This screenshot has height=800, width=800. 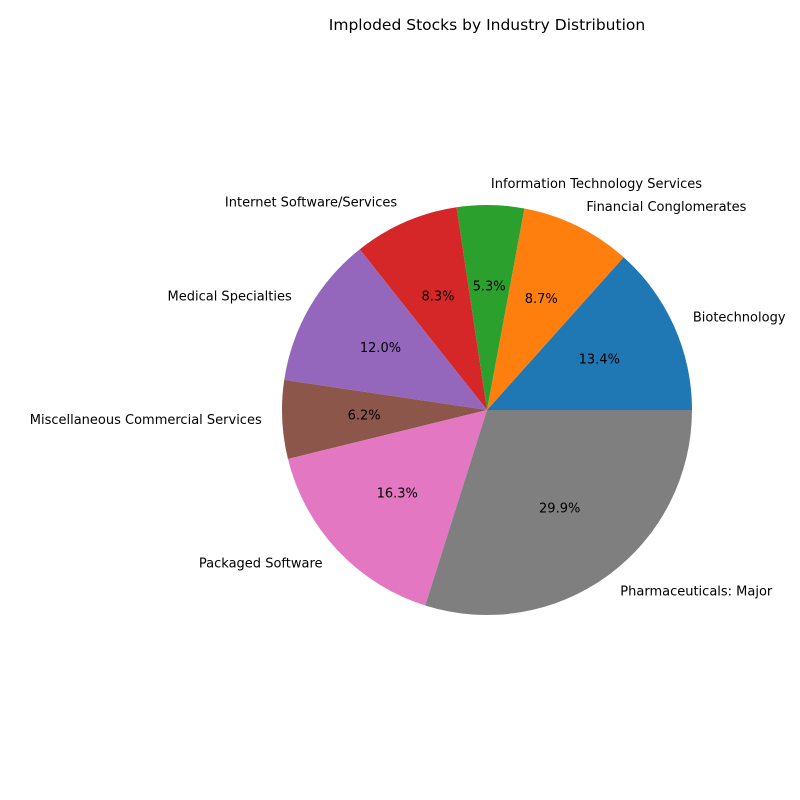 What do you see at coordinates (146, 420) in the screenshot?
I see `pie-category-label-miscellaneous-commercial-services: Miscellaneous Commercial Services` at bounding box center [146, 420].